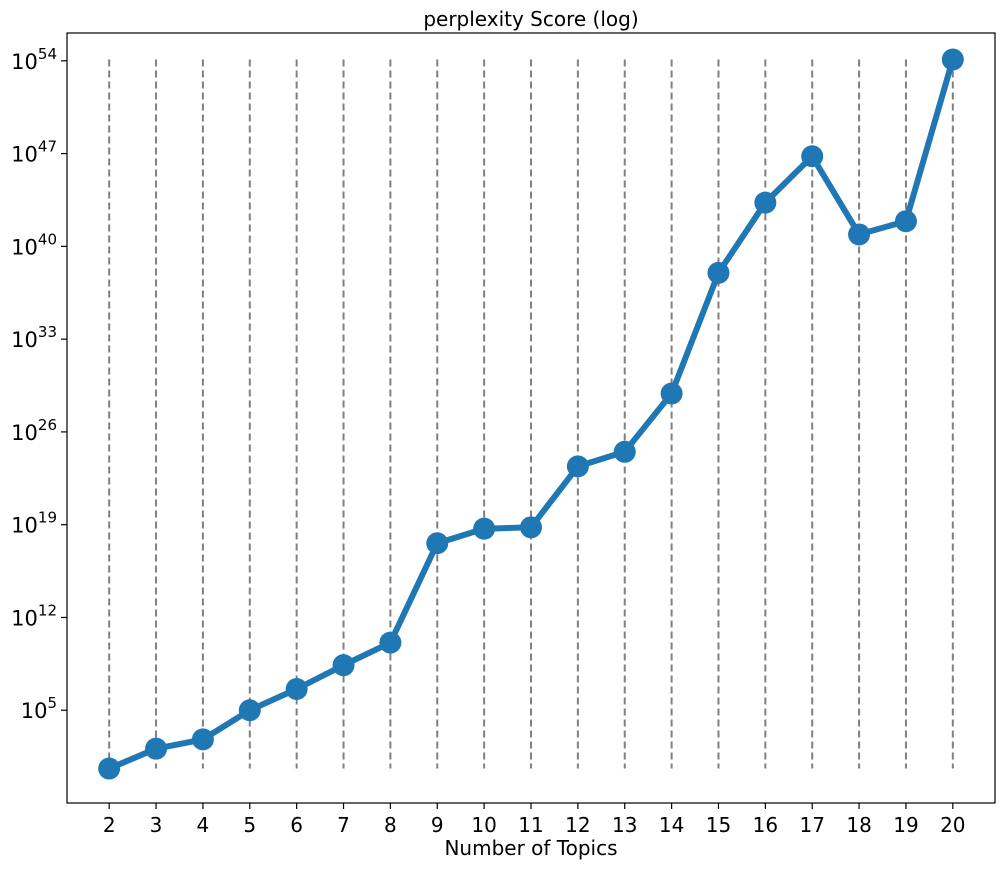 The image size is (1006, 869). Describe the element at coordinates (109, 825) in the screenshot. I see `x-tick-label: 2` at that location.